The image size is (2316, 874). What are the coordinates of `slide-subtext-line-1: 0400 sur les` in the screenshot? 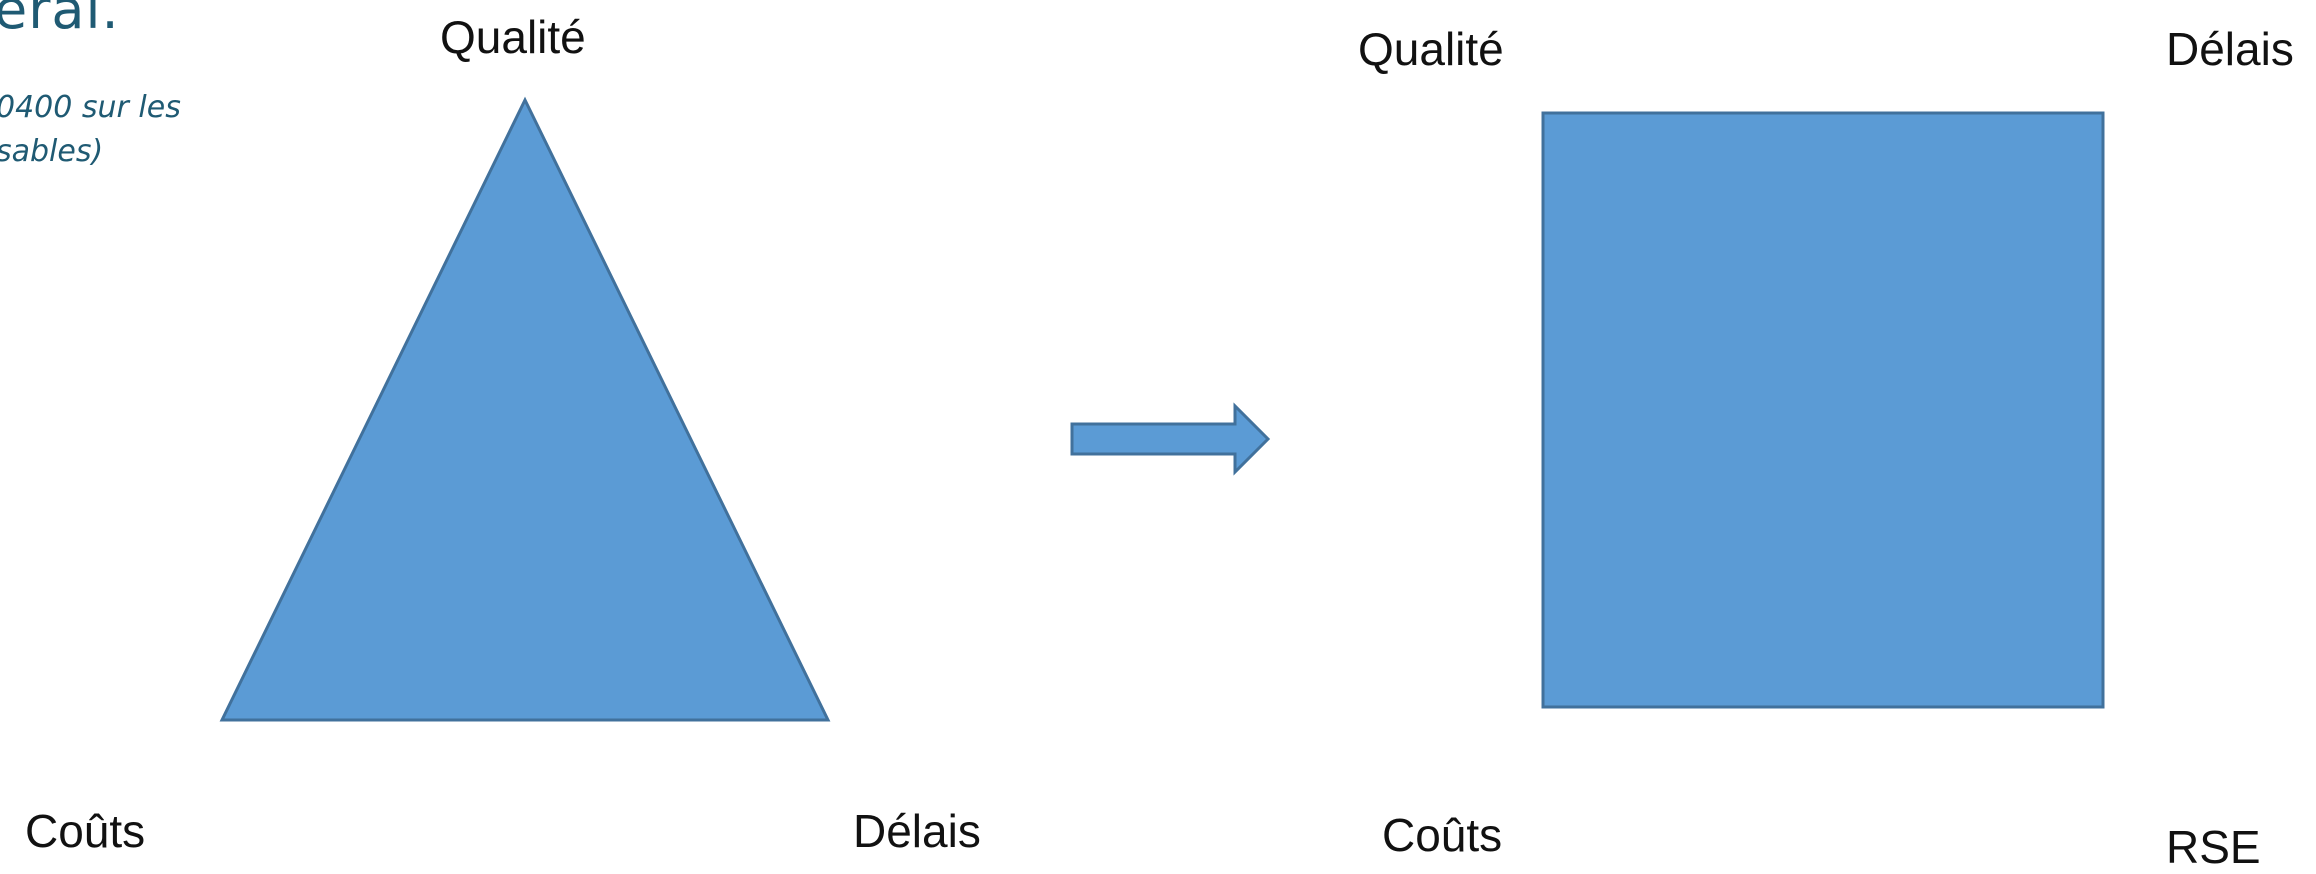 It's located at (90, 107).